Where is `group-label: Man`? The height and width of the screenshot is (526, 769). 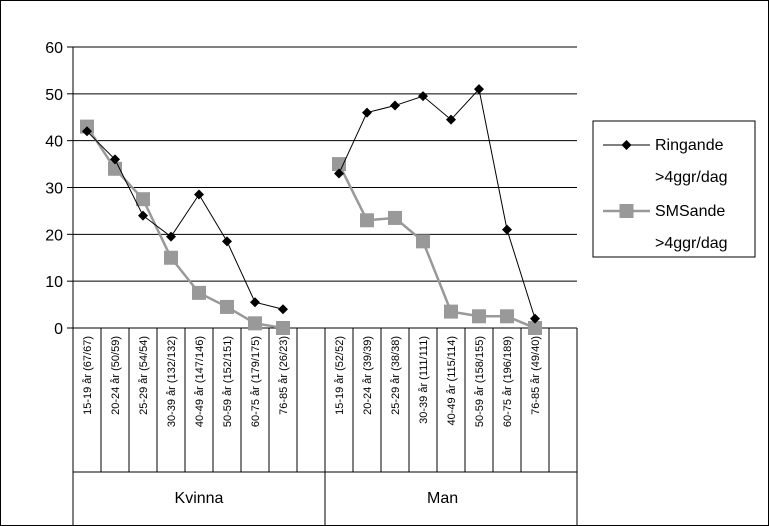
group-label: Man is located at coordinates (442, 498).